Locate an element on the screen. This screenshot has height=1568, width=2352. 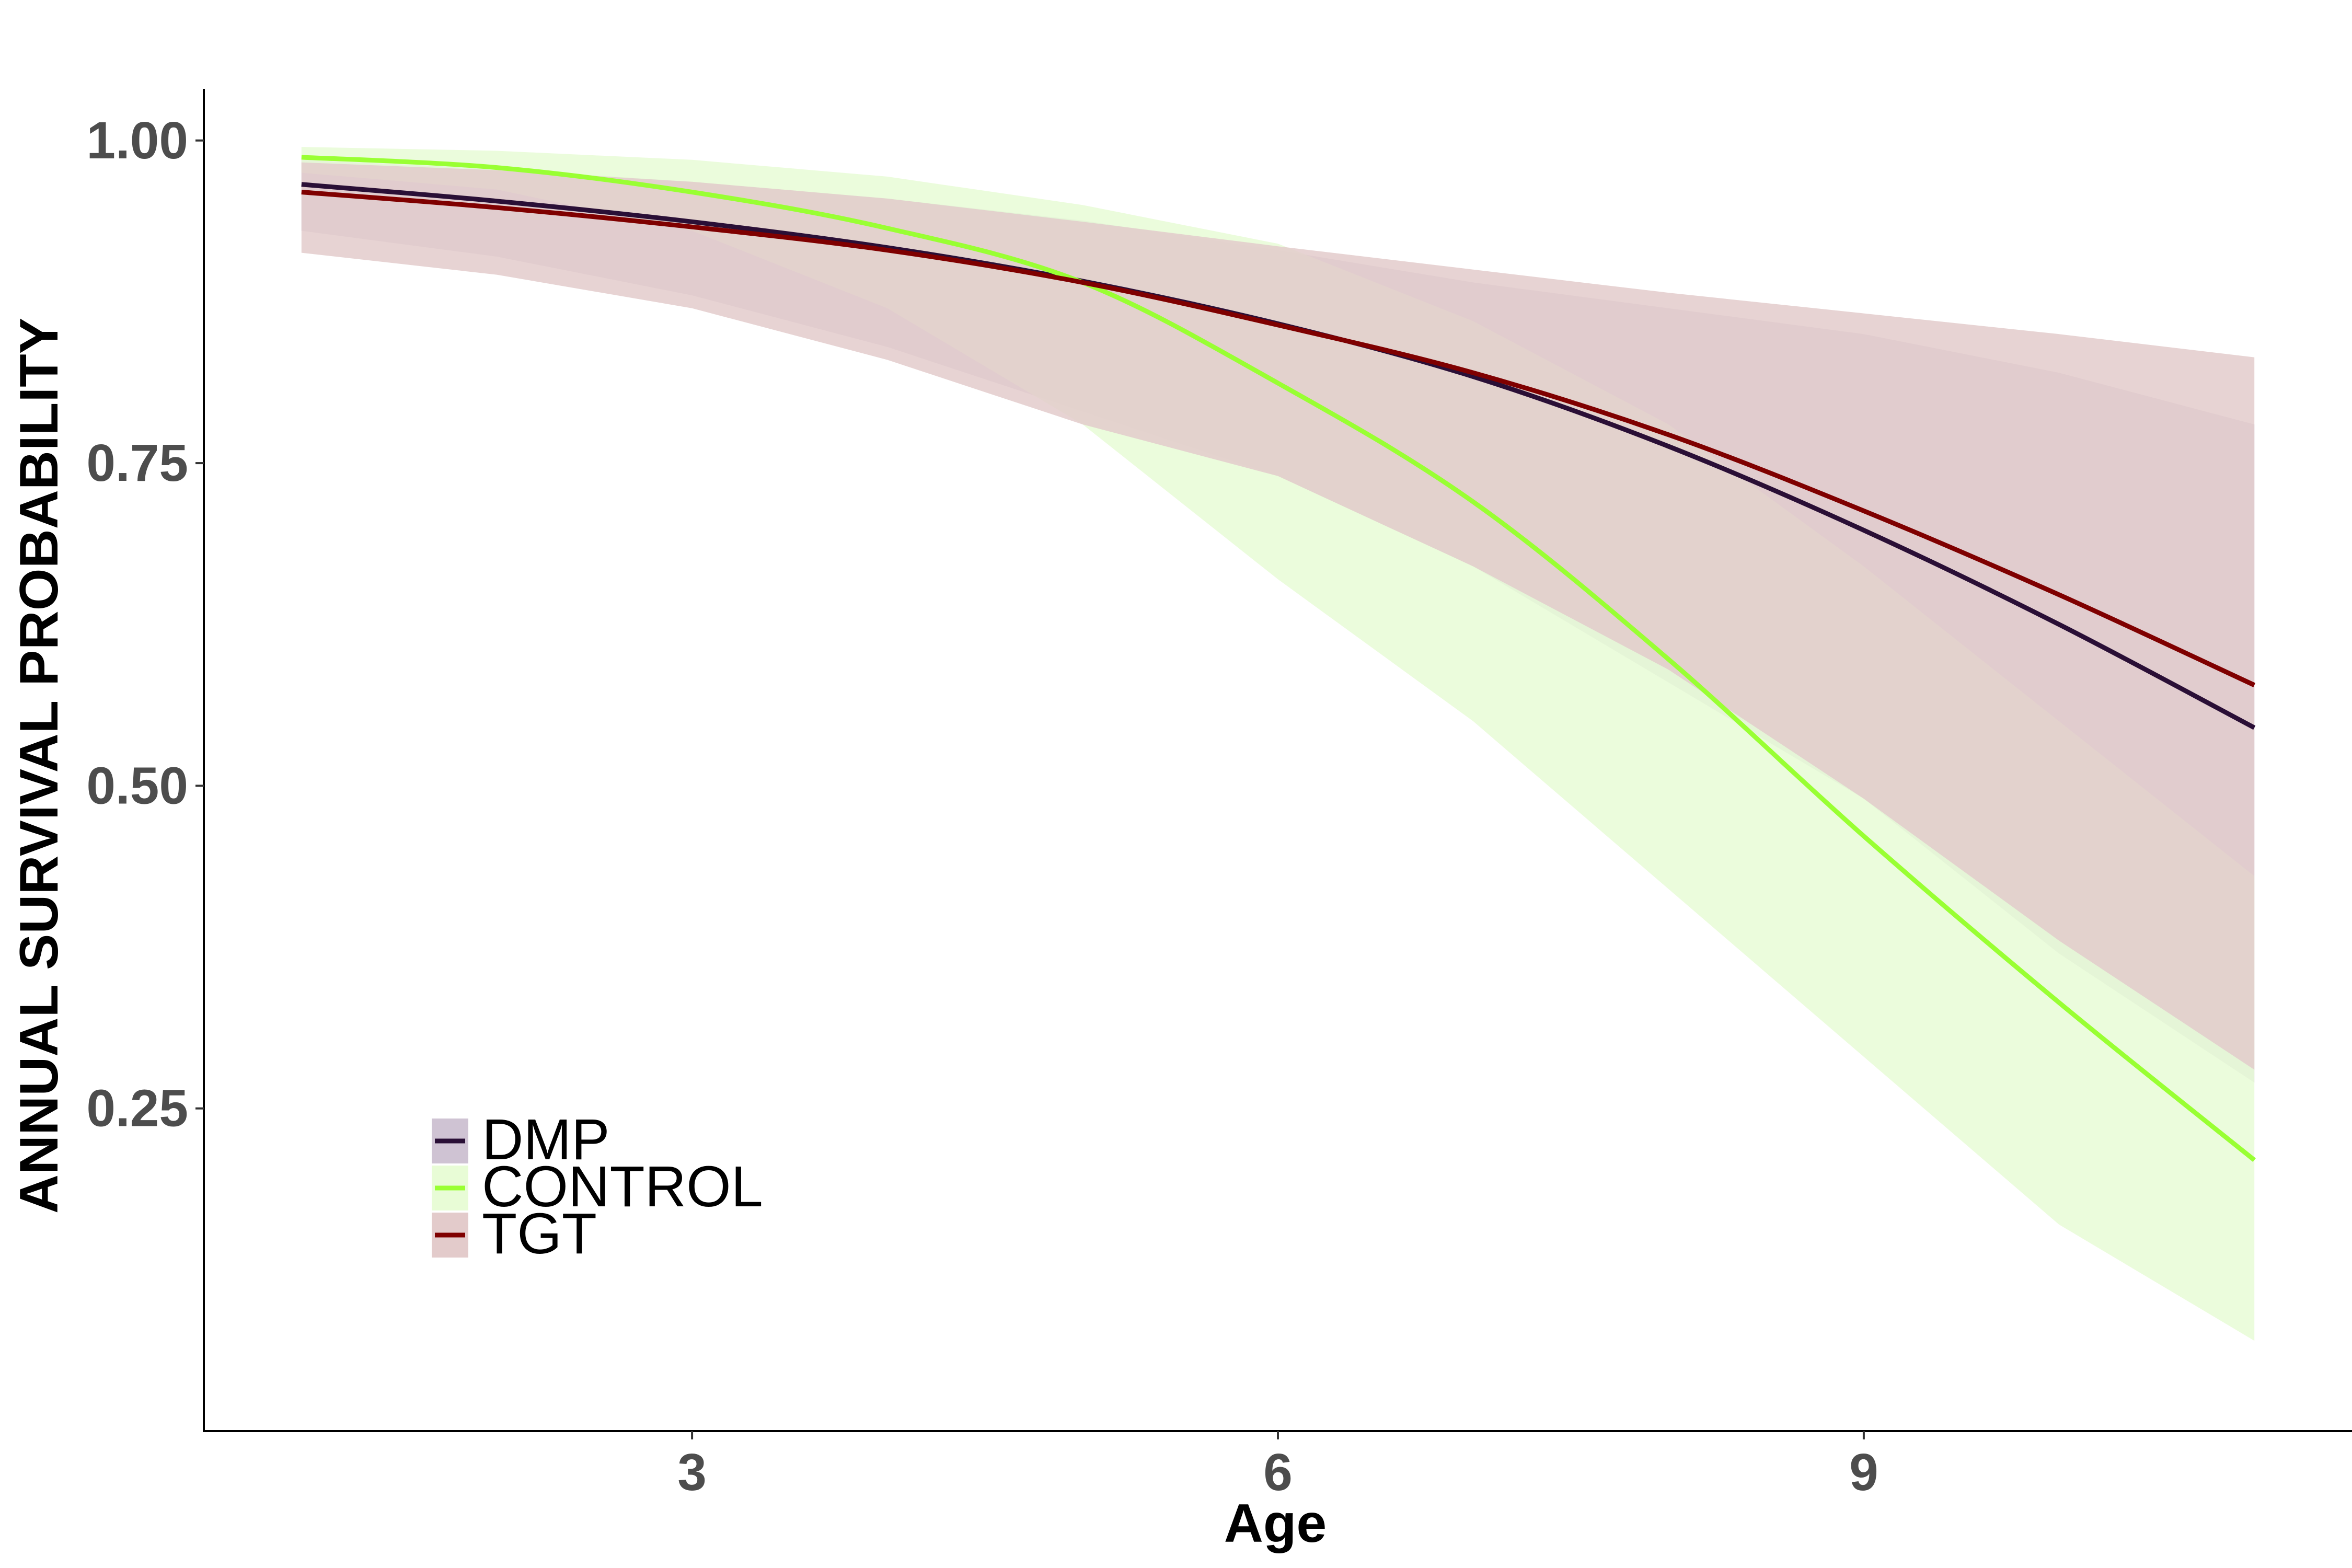
y-axis-title: ANNUAL SURVIVAL PROBABILITY is located at coordinates (39, 766).